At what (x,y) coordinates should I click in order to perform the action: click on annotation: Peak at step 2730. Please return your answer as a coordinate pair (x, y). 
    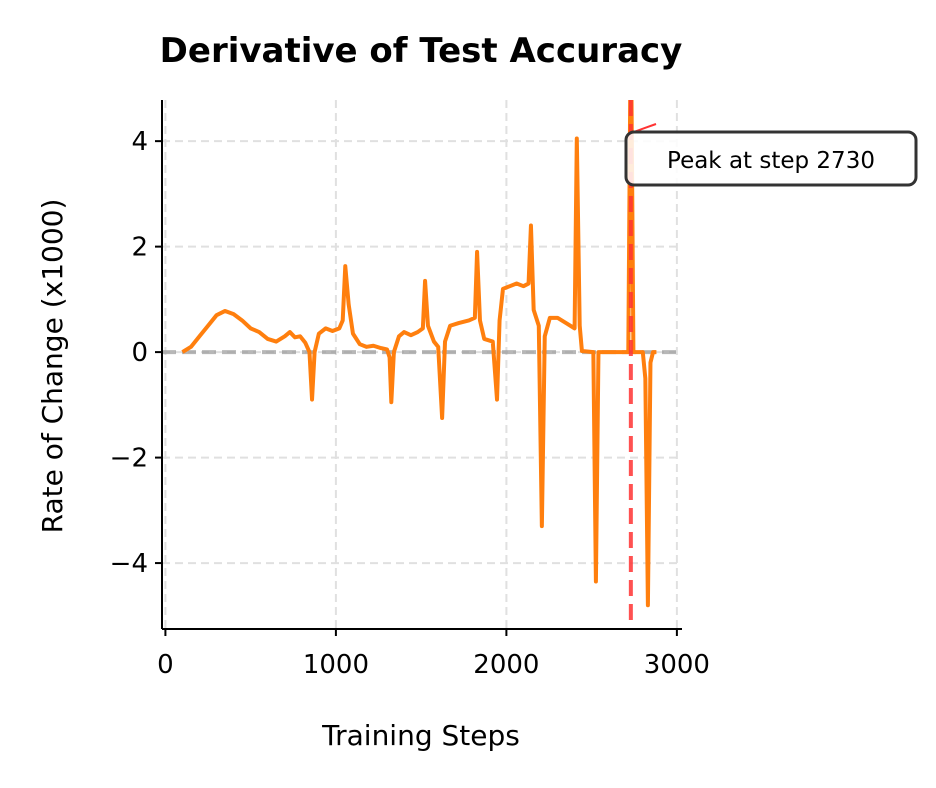
    Looking at the image, I should click on (771, 155).